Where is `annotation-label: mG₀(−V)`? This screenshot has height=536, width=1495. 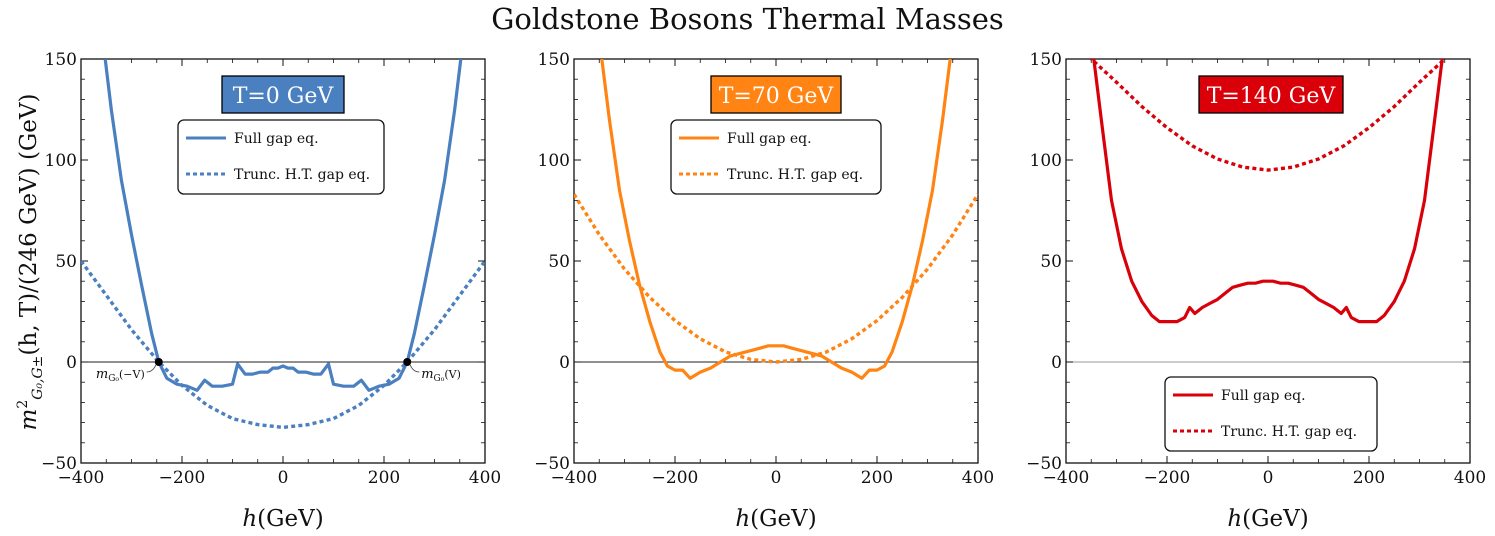
annotation-label: mG₀(−V) is located at coordinates (120, 375).